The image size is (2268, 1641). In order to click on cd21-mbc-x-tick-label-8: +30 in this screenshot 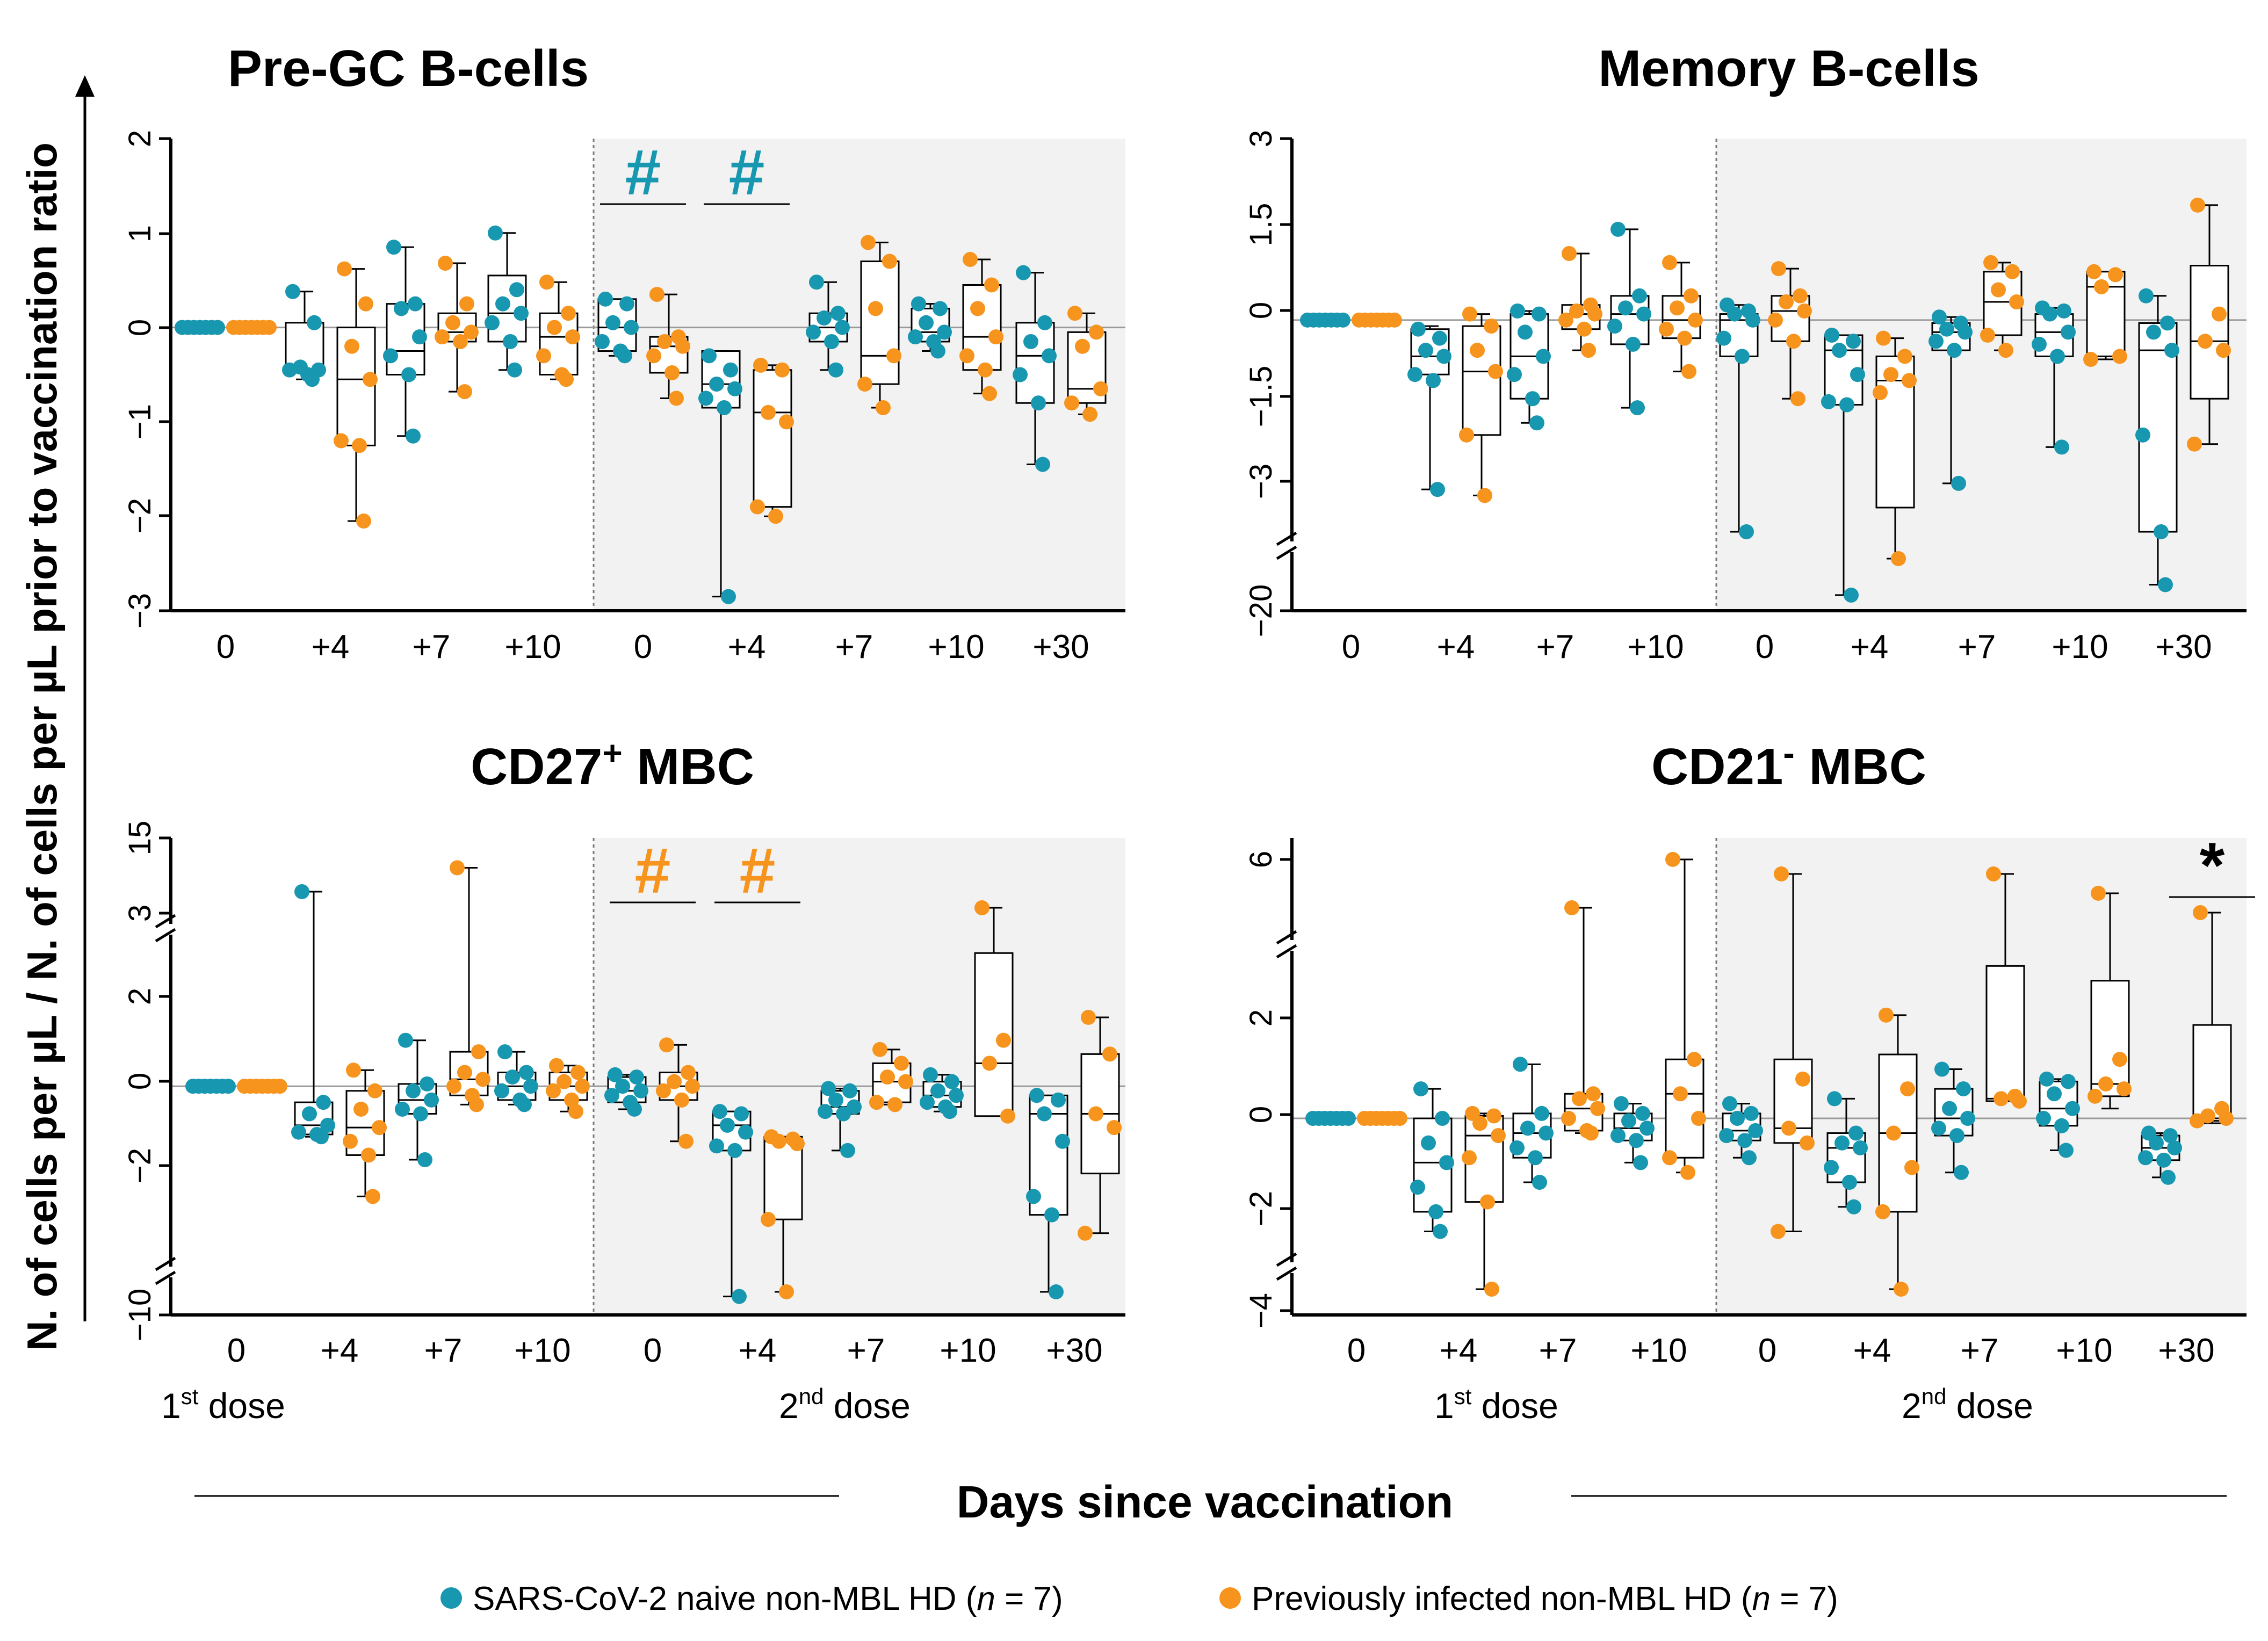, I will do `click(2186, 1350)`.